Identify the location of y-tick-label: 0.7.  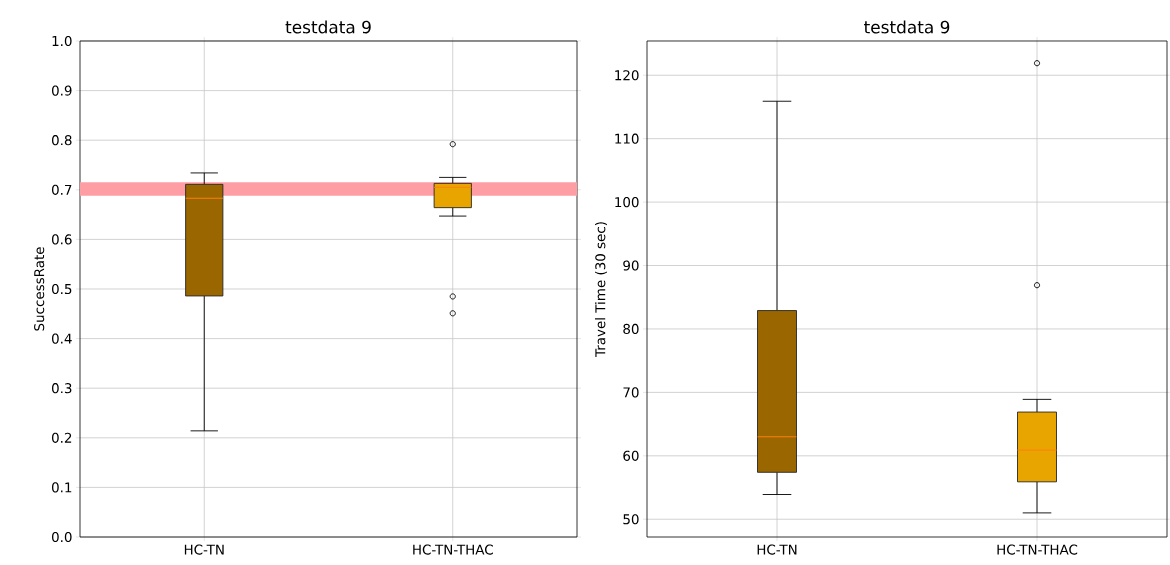
(61, 189).